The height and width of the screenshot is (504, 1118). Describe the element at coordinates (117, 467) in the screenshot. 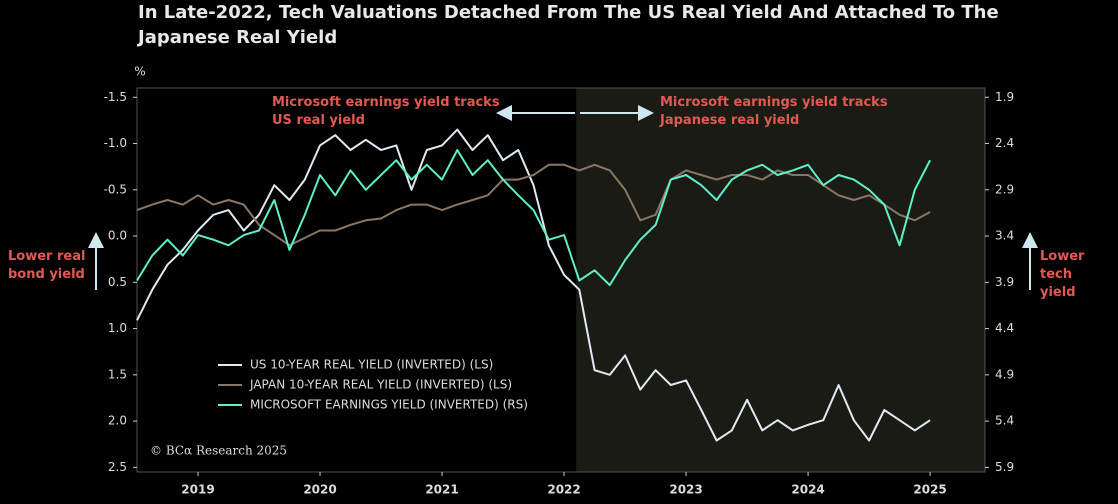

I see `y-tick-label: 2.5` at that location.